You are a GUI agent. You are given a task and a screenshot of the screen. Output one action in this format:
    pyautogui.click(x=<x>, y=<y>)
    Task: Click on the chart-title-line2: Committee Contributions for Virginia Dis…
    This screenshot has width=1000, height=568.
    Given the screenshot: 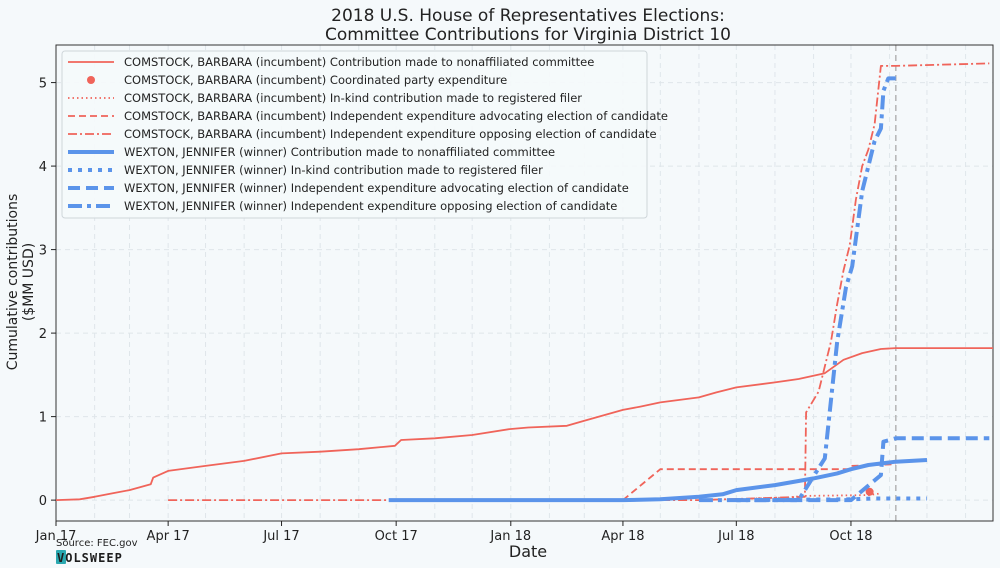 What is the action you would take?
    pyautogui.click(x=528, y=35)
    